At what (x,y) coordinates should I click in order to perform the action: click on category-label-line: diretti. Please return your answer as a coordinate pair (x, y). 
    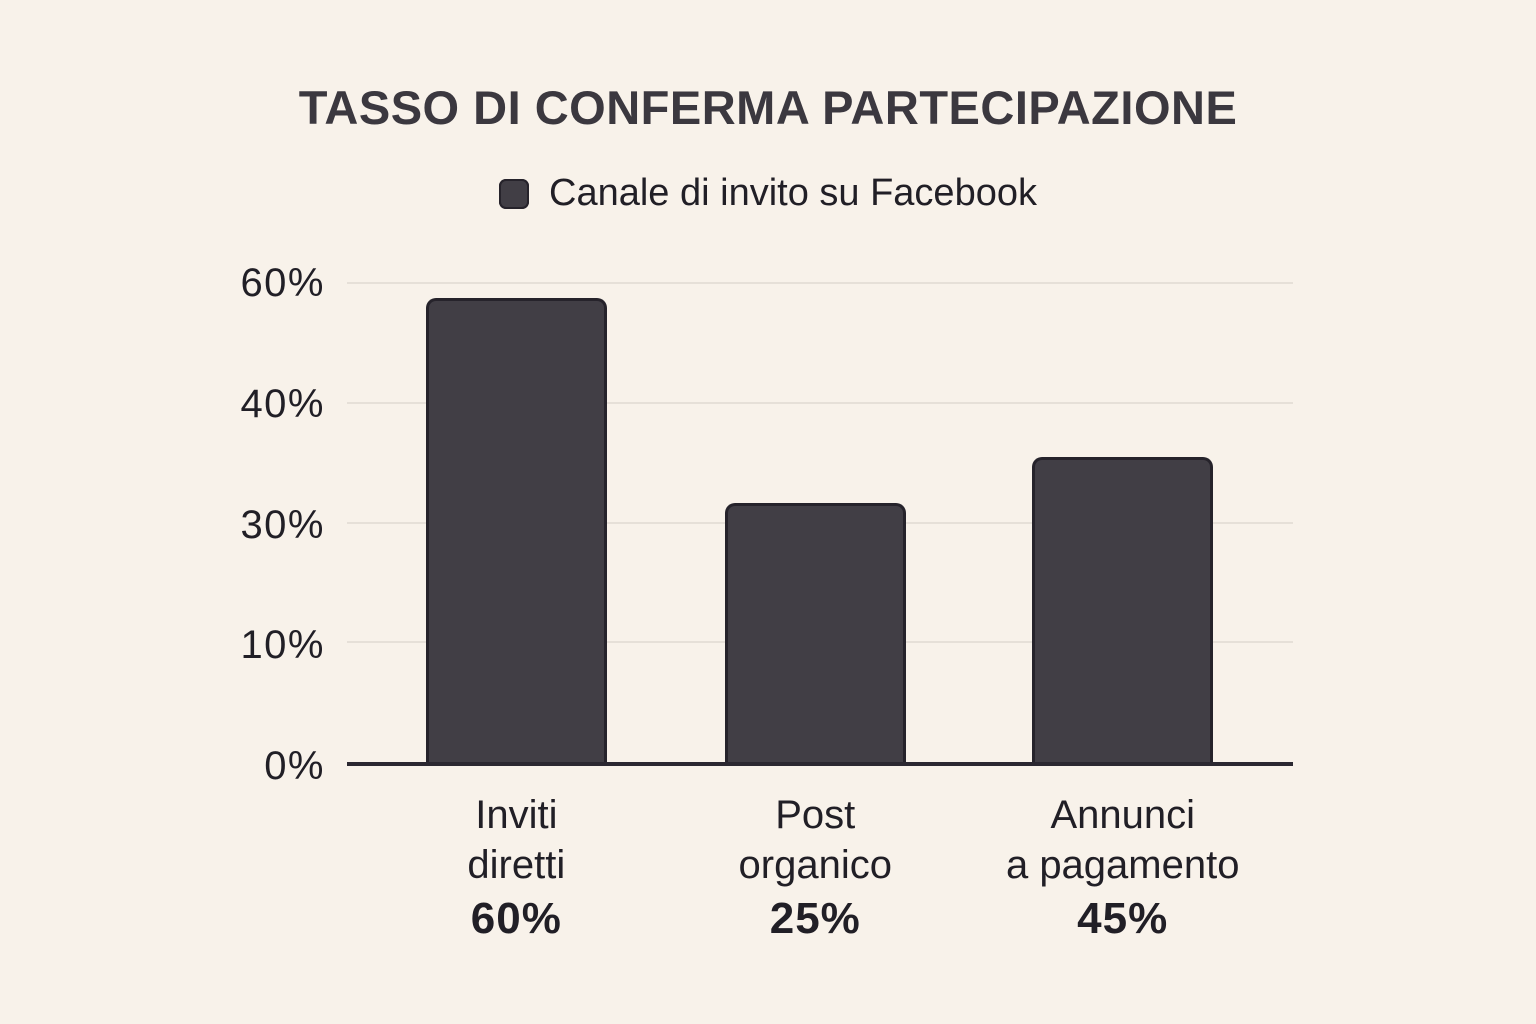
    Looking at the image, I should click on (516, 865).